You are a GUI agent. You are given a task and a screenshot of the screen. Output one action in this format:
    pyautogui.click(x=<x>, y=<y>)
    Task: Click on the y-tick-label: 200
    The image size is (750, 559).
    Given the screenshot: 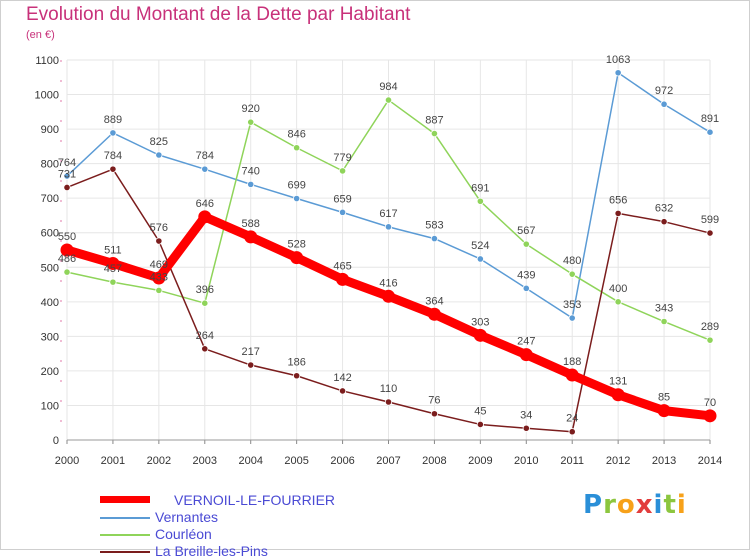 What is the action you would take?
    pyautogui.click(x=50, y=372)
    